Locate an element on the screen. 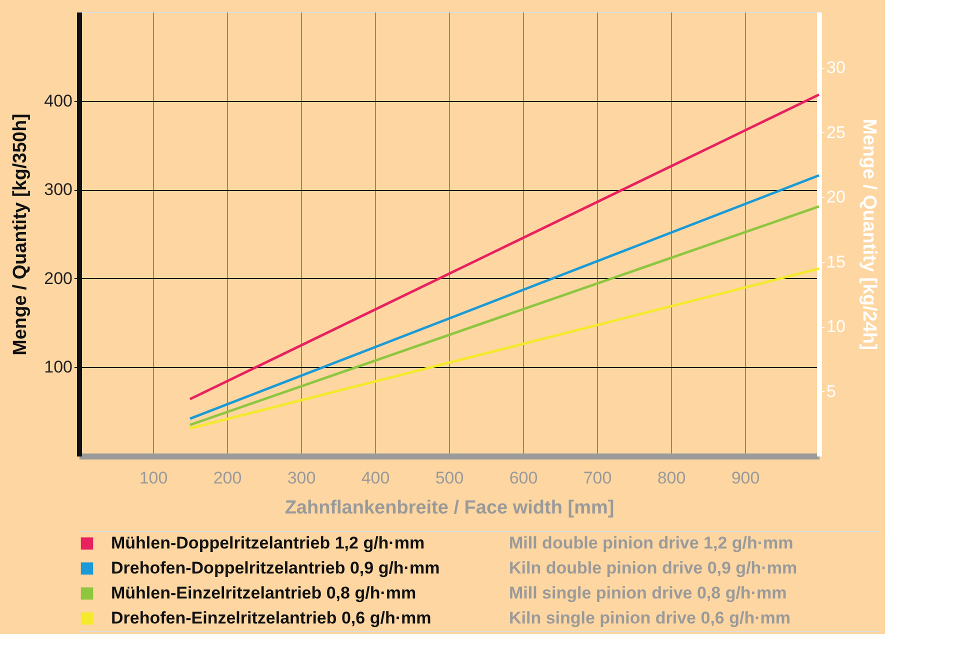 The image size is (960, 662). y2-tick-label: 30 is located at coordinates (836, 68).